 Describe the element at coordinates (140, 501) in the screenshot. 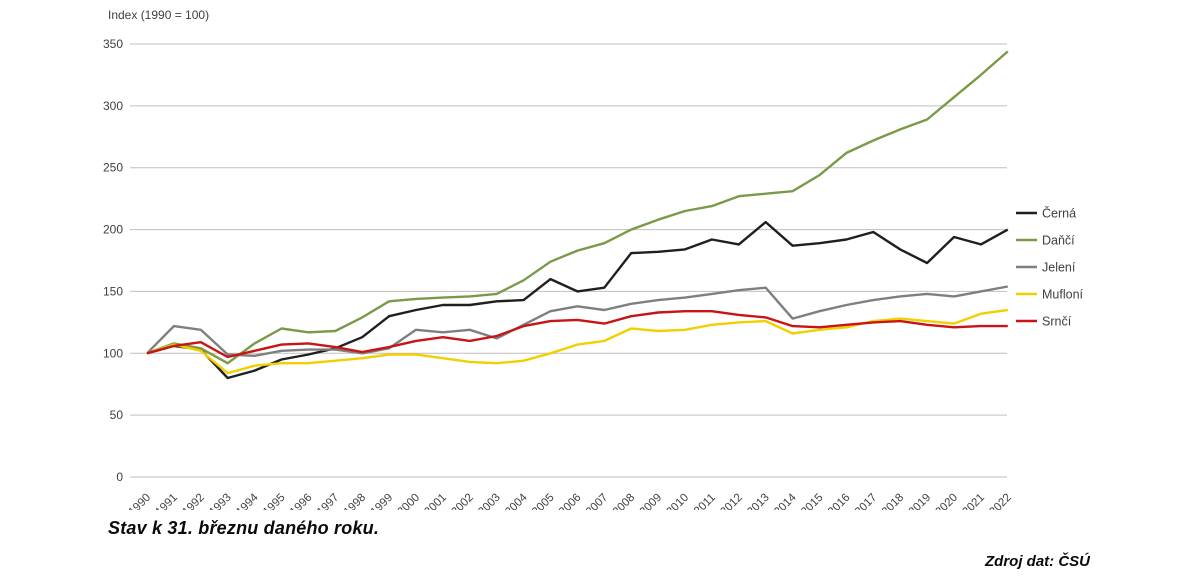

I see `x-tick-label: 1990` at that location.